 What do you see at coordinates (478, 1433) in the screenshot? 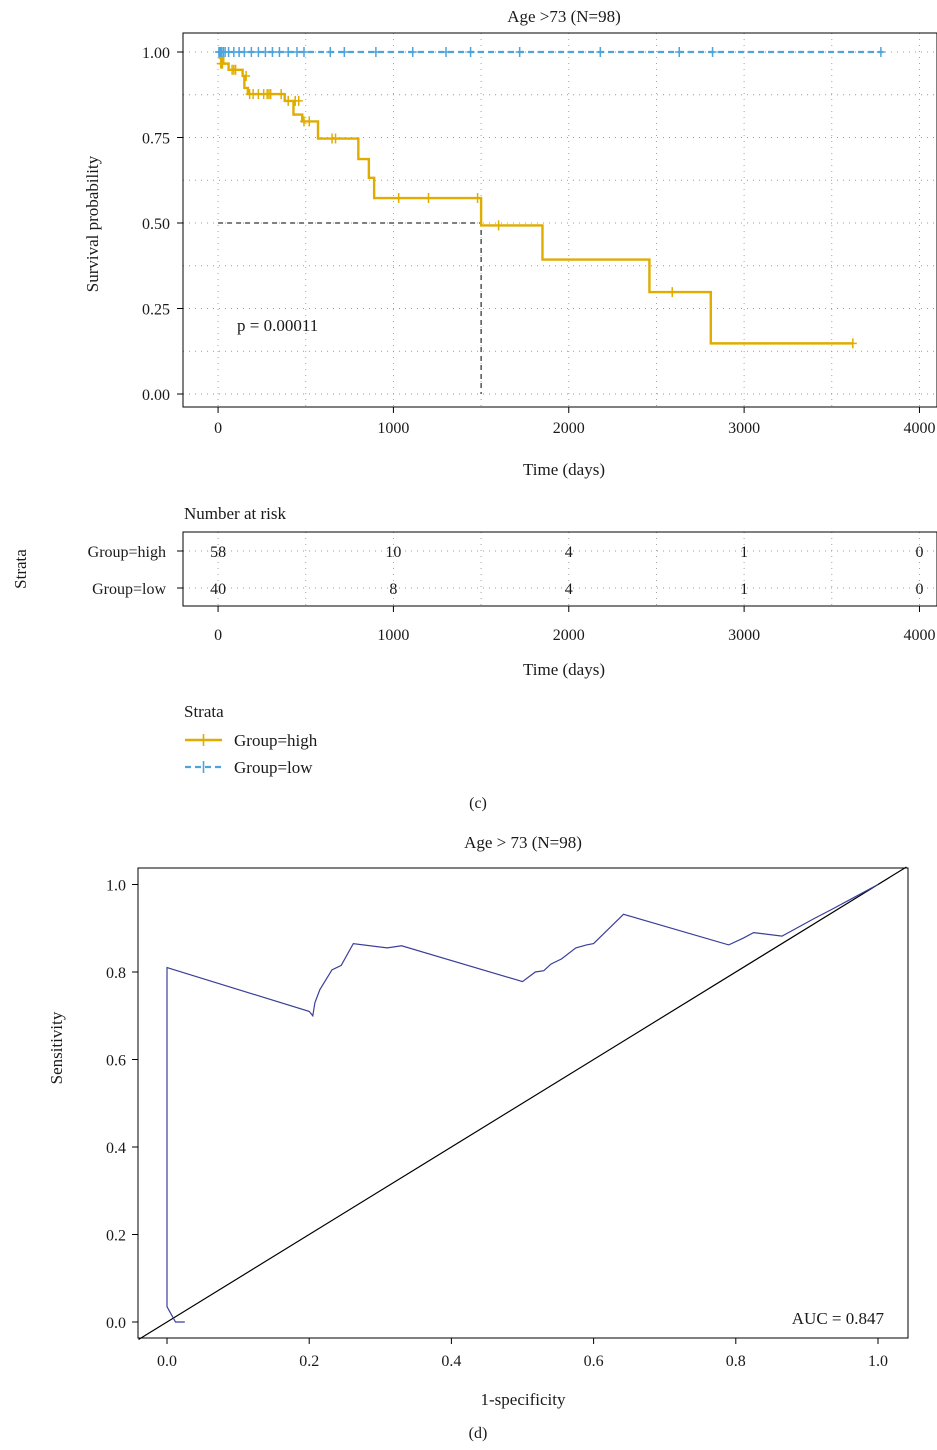
I see `caption-d: (d)` at bounding box center [478, 1433].